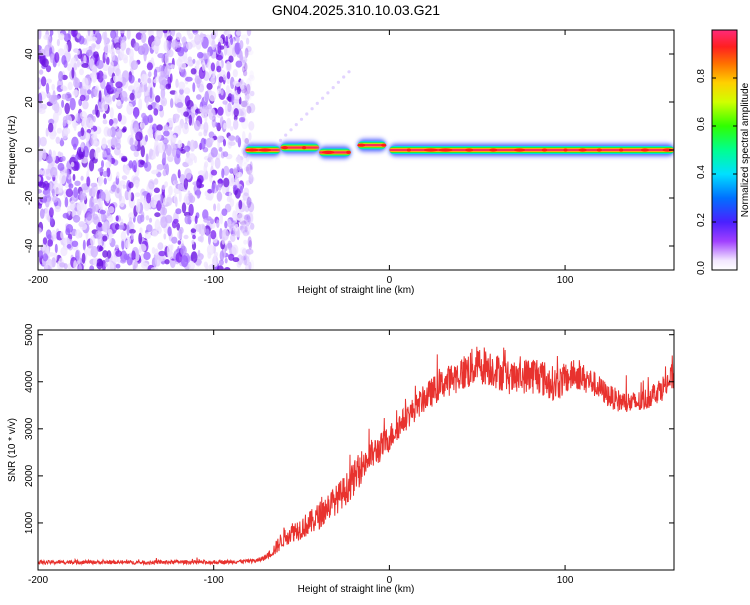 The height and width of the screenshot is (605, 750). Describe the element at coordinates (29, 475) in the screenshot. I see `snr-y-tick-label: 2000` at that location.